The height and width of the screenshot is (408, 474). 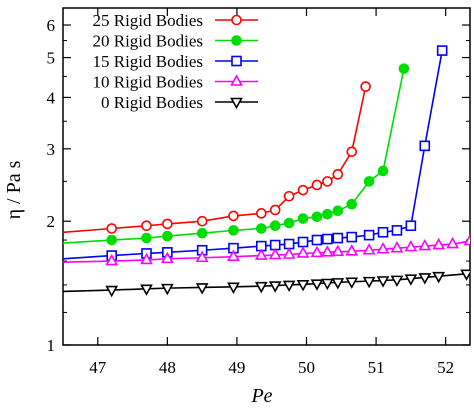 I want to click on y-tick-label: 1, so click(x=51, y=345).